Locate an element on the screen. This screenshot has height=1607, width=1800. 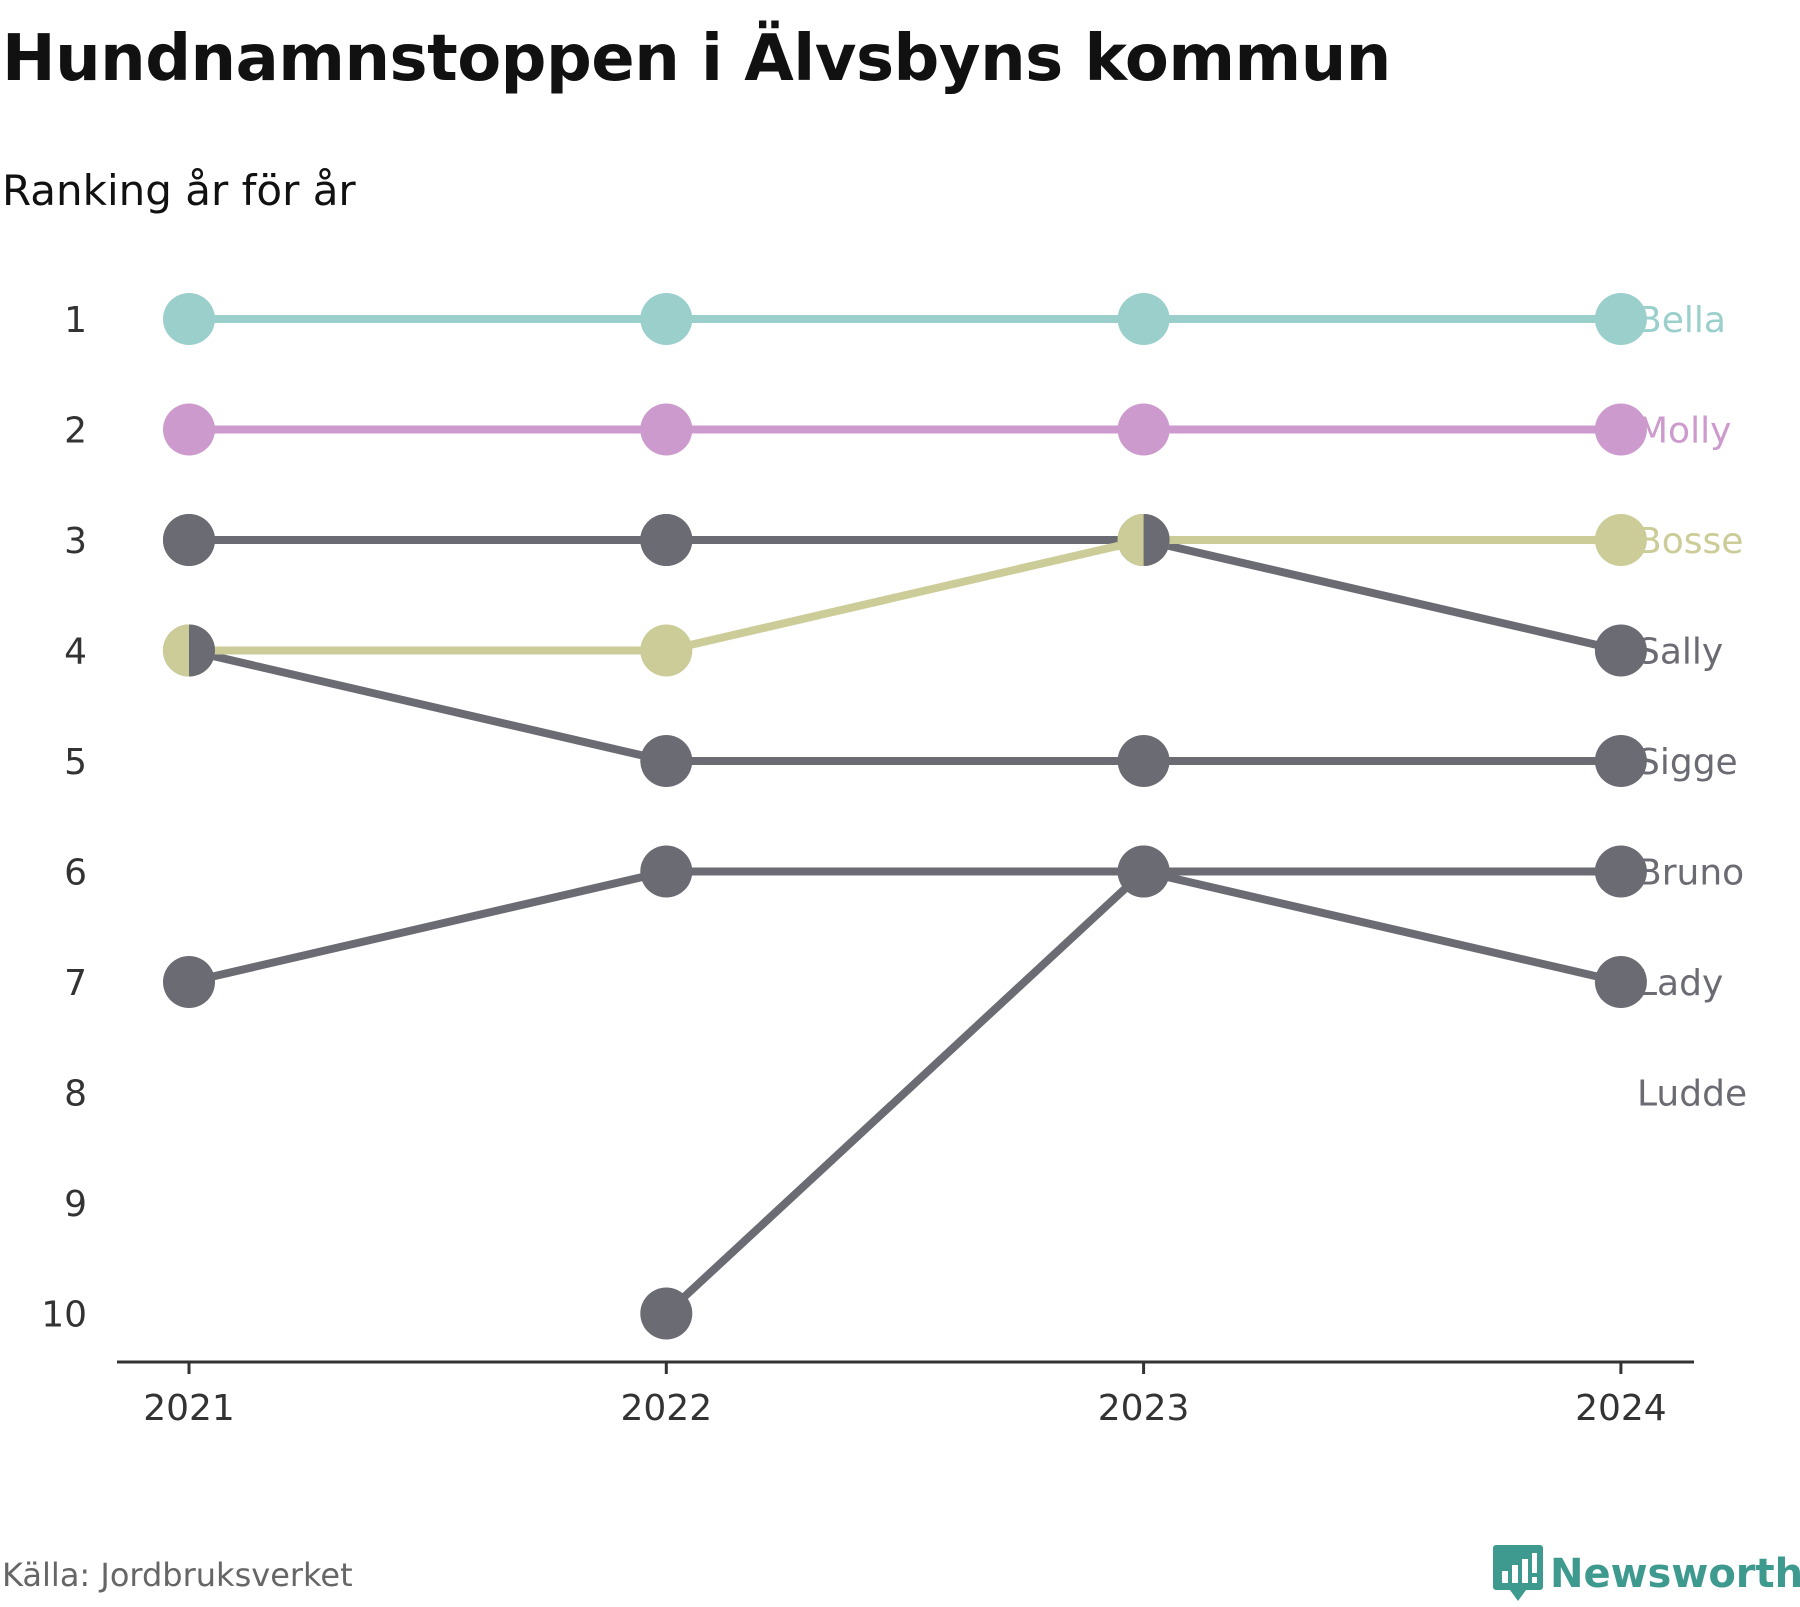
series-label: Bosse is located at coordinates (1690, 541).